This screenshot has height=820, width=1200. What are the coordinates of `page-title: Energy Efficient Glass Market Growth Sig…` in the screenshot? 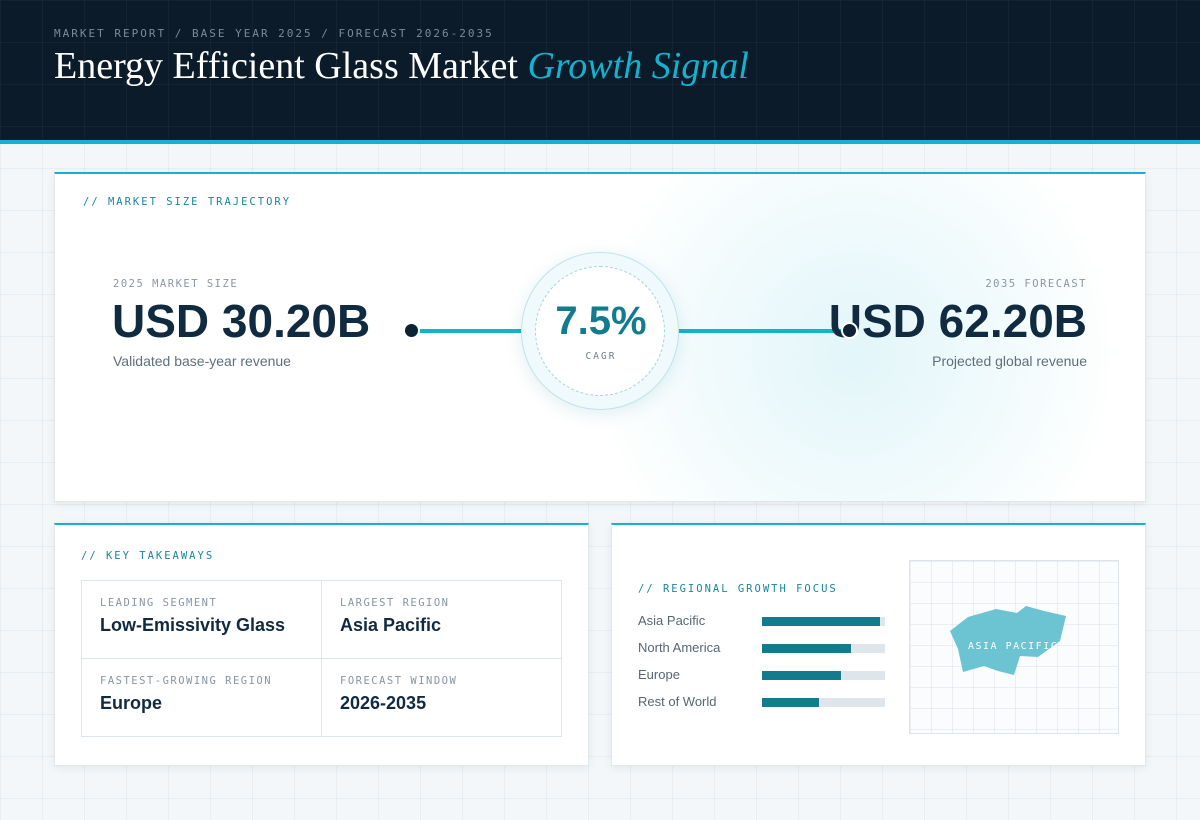 It's located at (401, 66).